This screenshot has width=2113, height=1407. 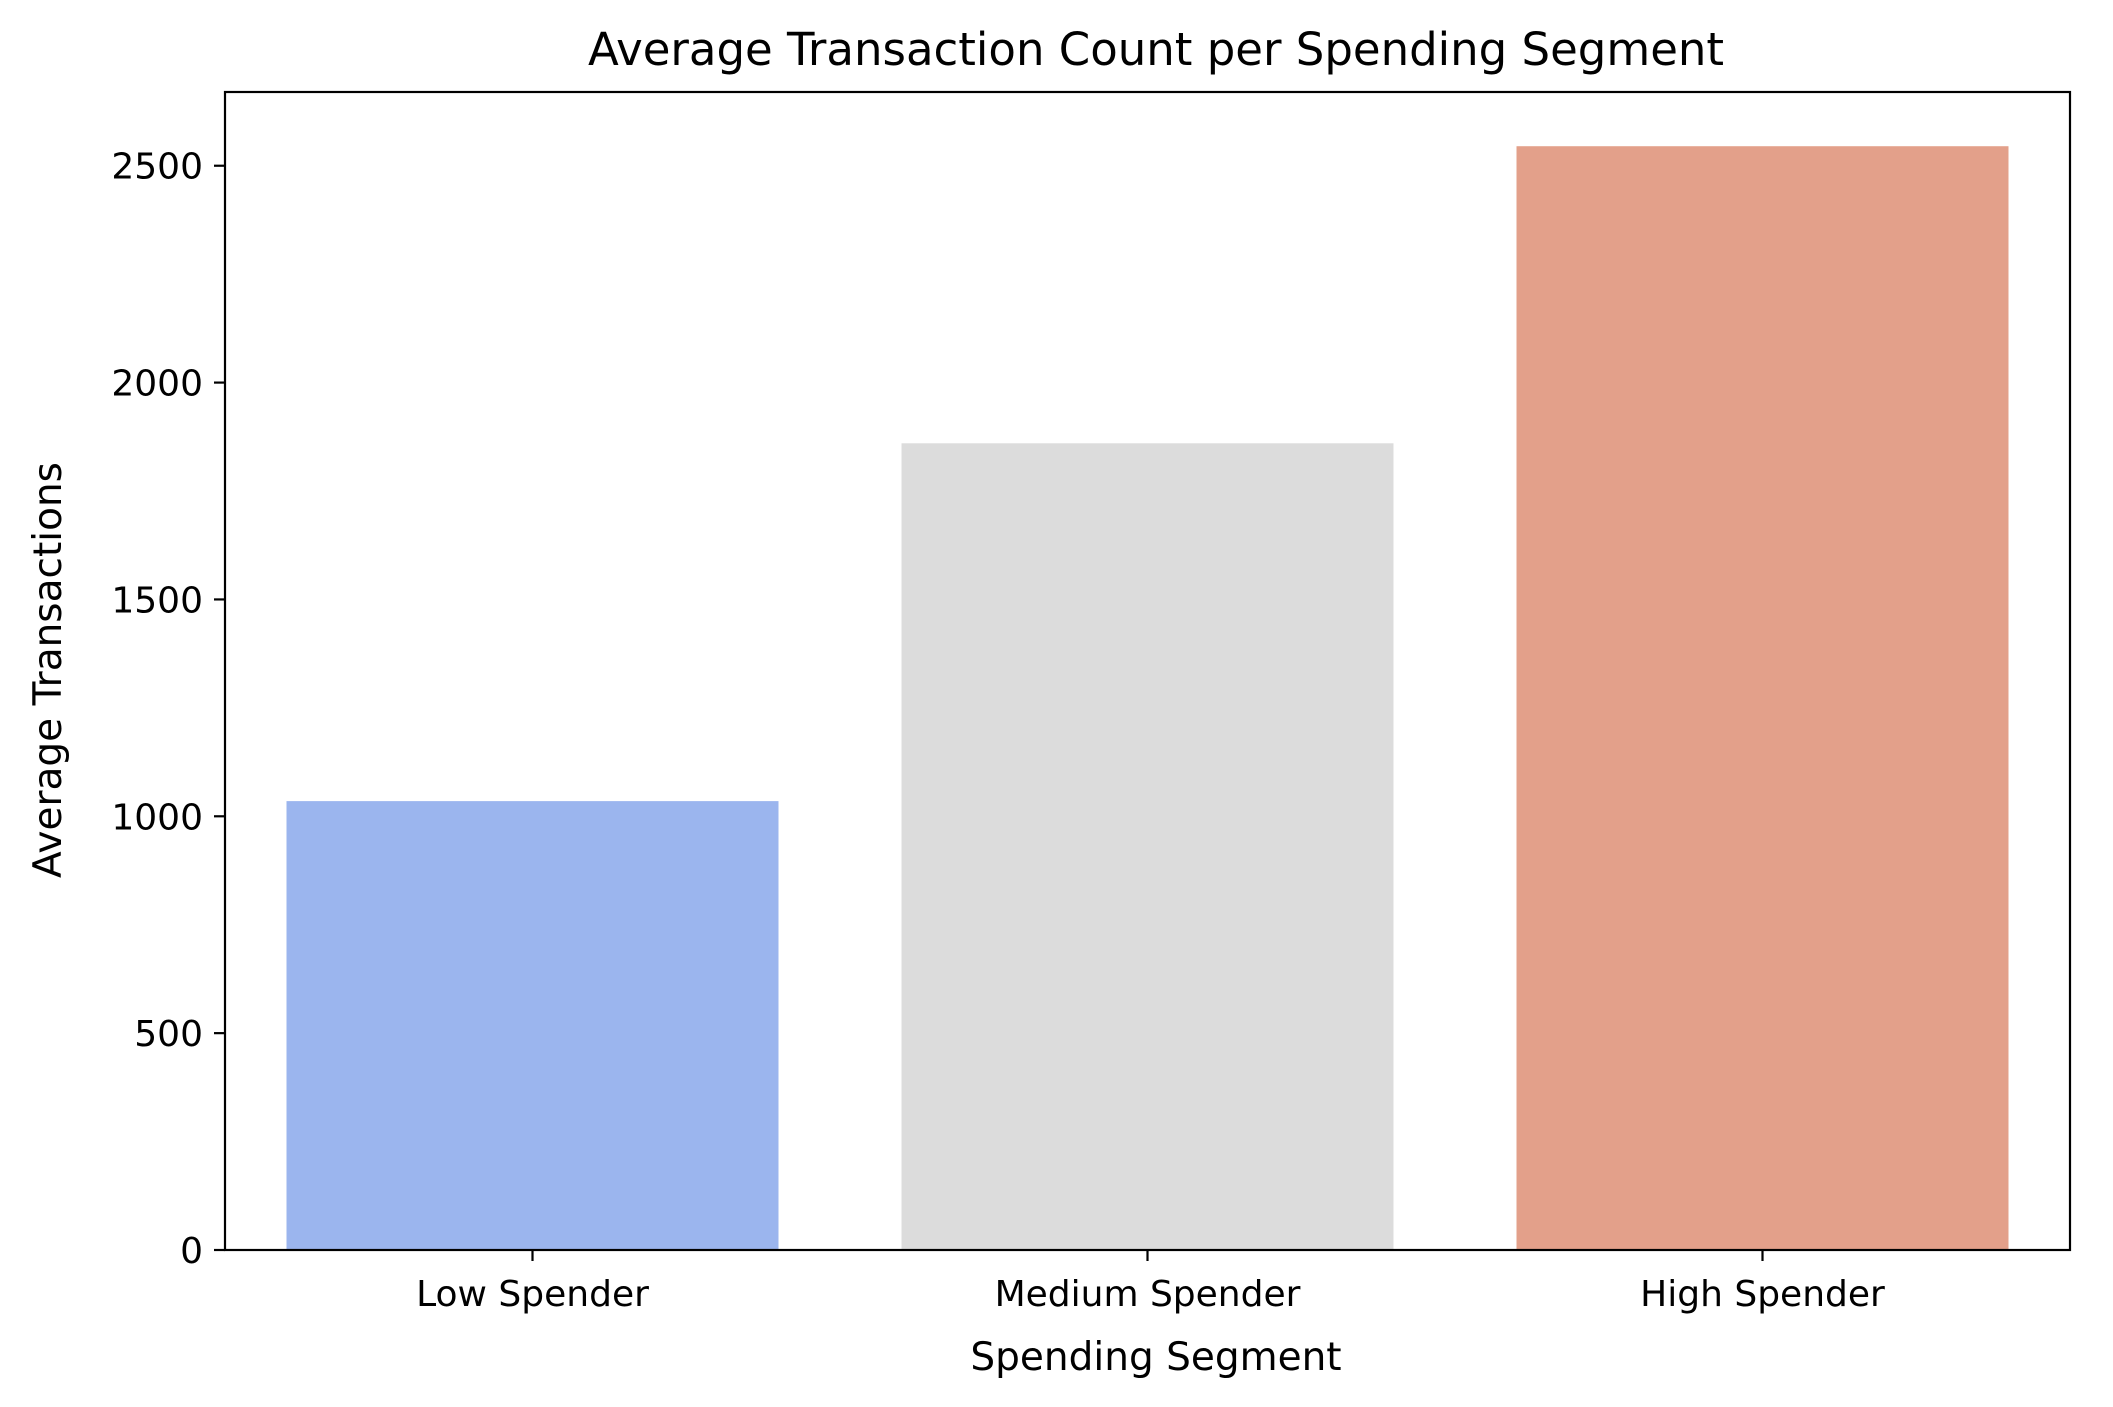 What do you see at coordinates (532, 1294) in the screenshot?
I see `x-tick-label: Low Spender` at bounding box center [532, 1294].